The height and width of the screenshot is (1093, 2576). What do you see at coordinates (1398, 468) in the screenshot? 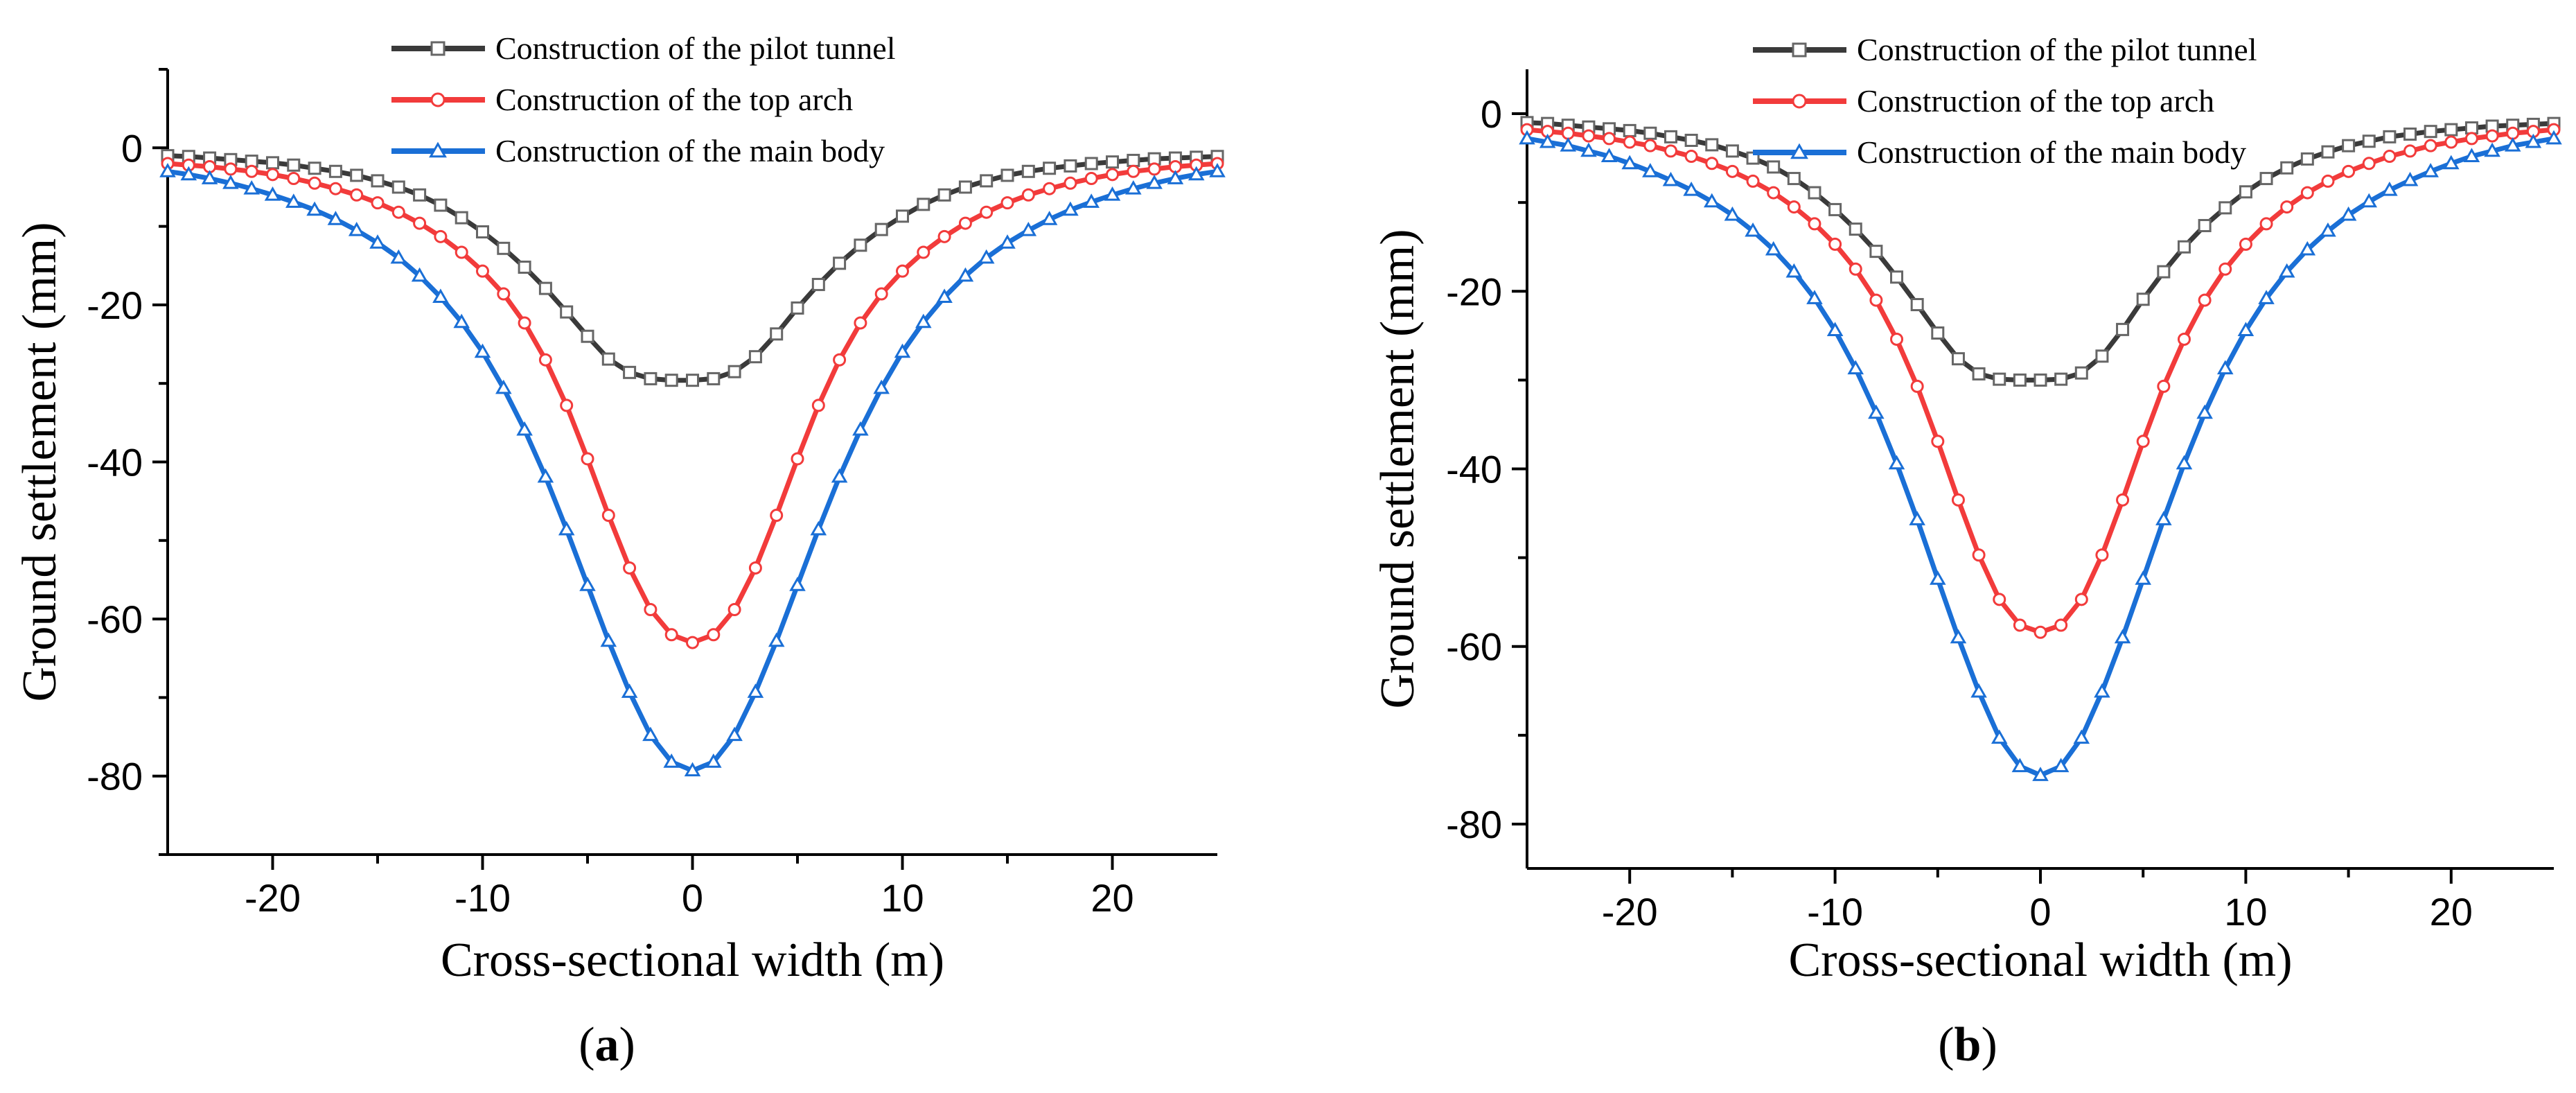
I see `y-axis-title: Ground settlement (mm)` at bounding box center [1398, 468].